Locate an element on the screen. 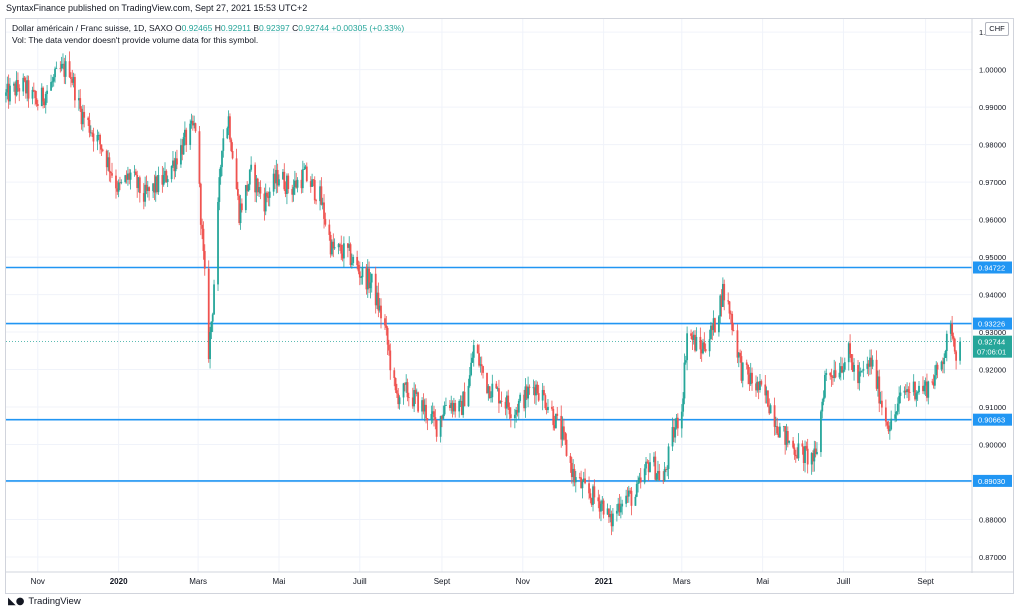  time-tick-label: Mars is located at coordinates (682, 581).